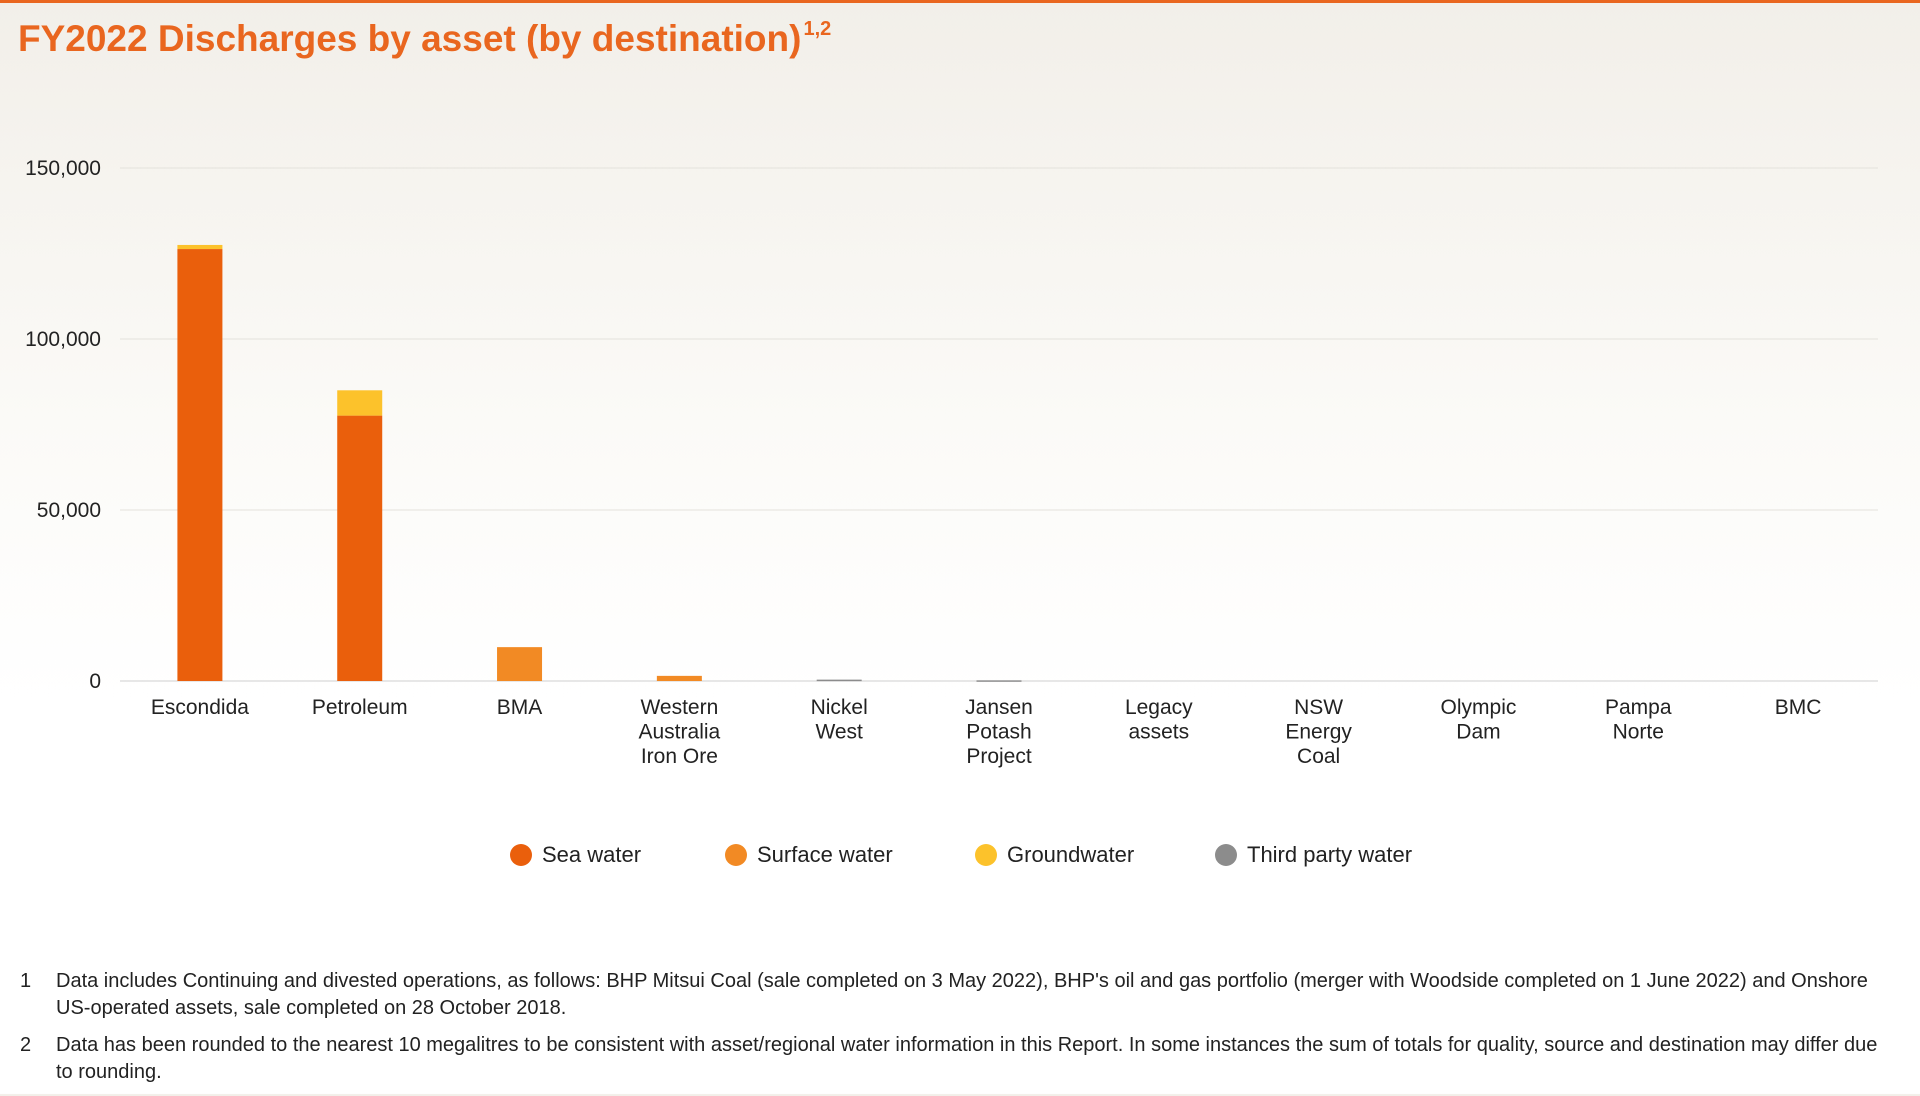 This screenshot has width=1920, height=1096. Describe the element at coordinates (999, 732) in the screenshot. I see `x-tick-label: Jansen Potash Project` at that location.